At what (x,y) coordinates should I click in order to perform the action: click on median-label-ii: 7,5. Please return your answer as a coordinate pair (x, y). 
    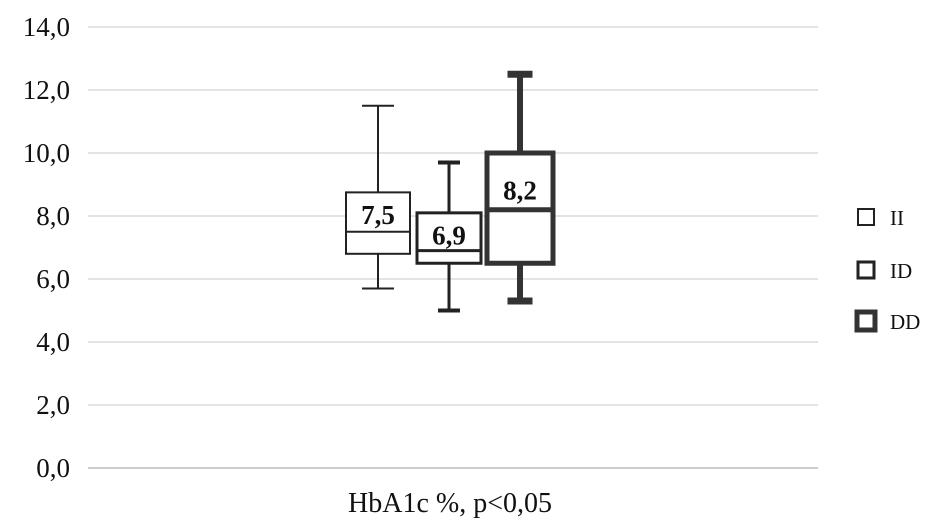
    Looking at the image, I should click on (378, 215).